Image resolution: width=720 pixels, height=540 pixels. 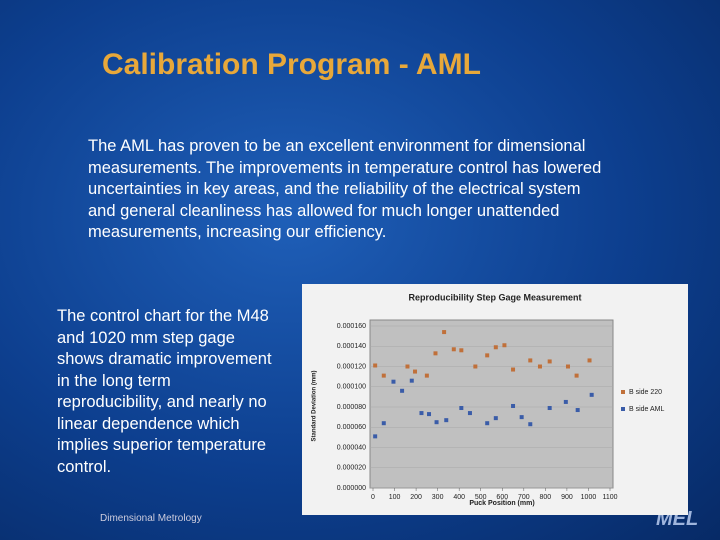 What do you see at coordinates (395, 497) in the screenshot?
I see `x-tick-label: 100` at bounding box center [395, 497].